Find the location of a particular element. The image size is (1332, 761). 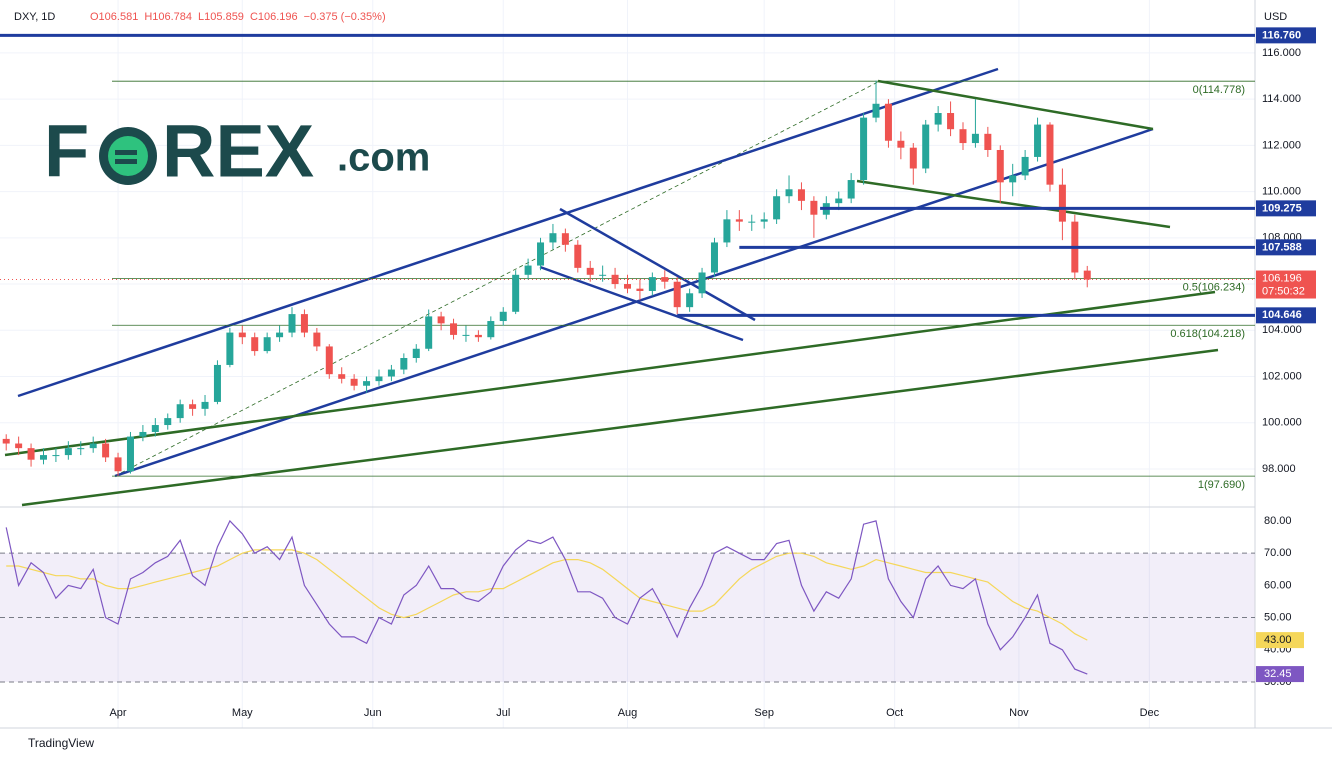

ohlc-value: L105.859 is located at coordinates (221, 17).